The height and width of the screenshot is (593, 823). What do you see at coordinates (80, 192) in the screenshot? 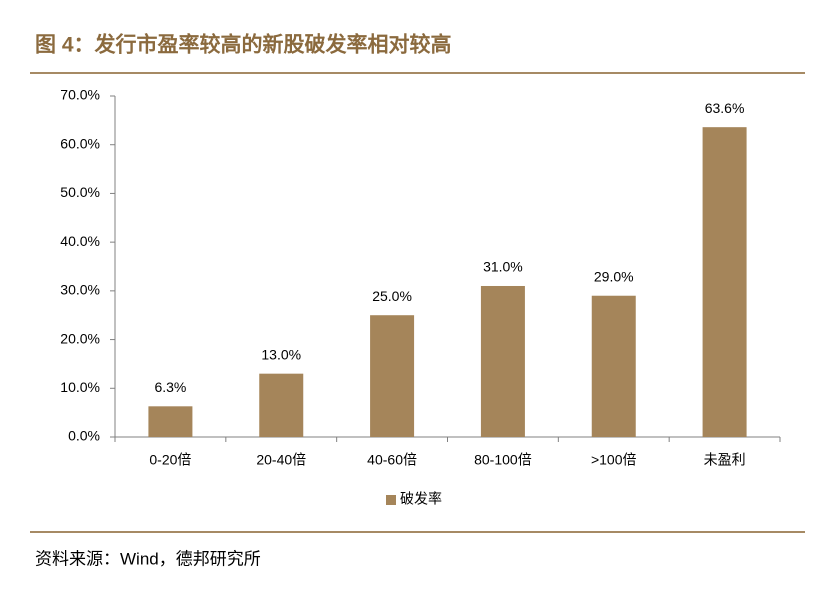
I see `y-tick-label: 50.0%` at bounding box center [80, 192].